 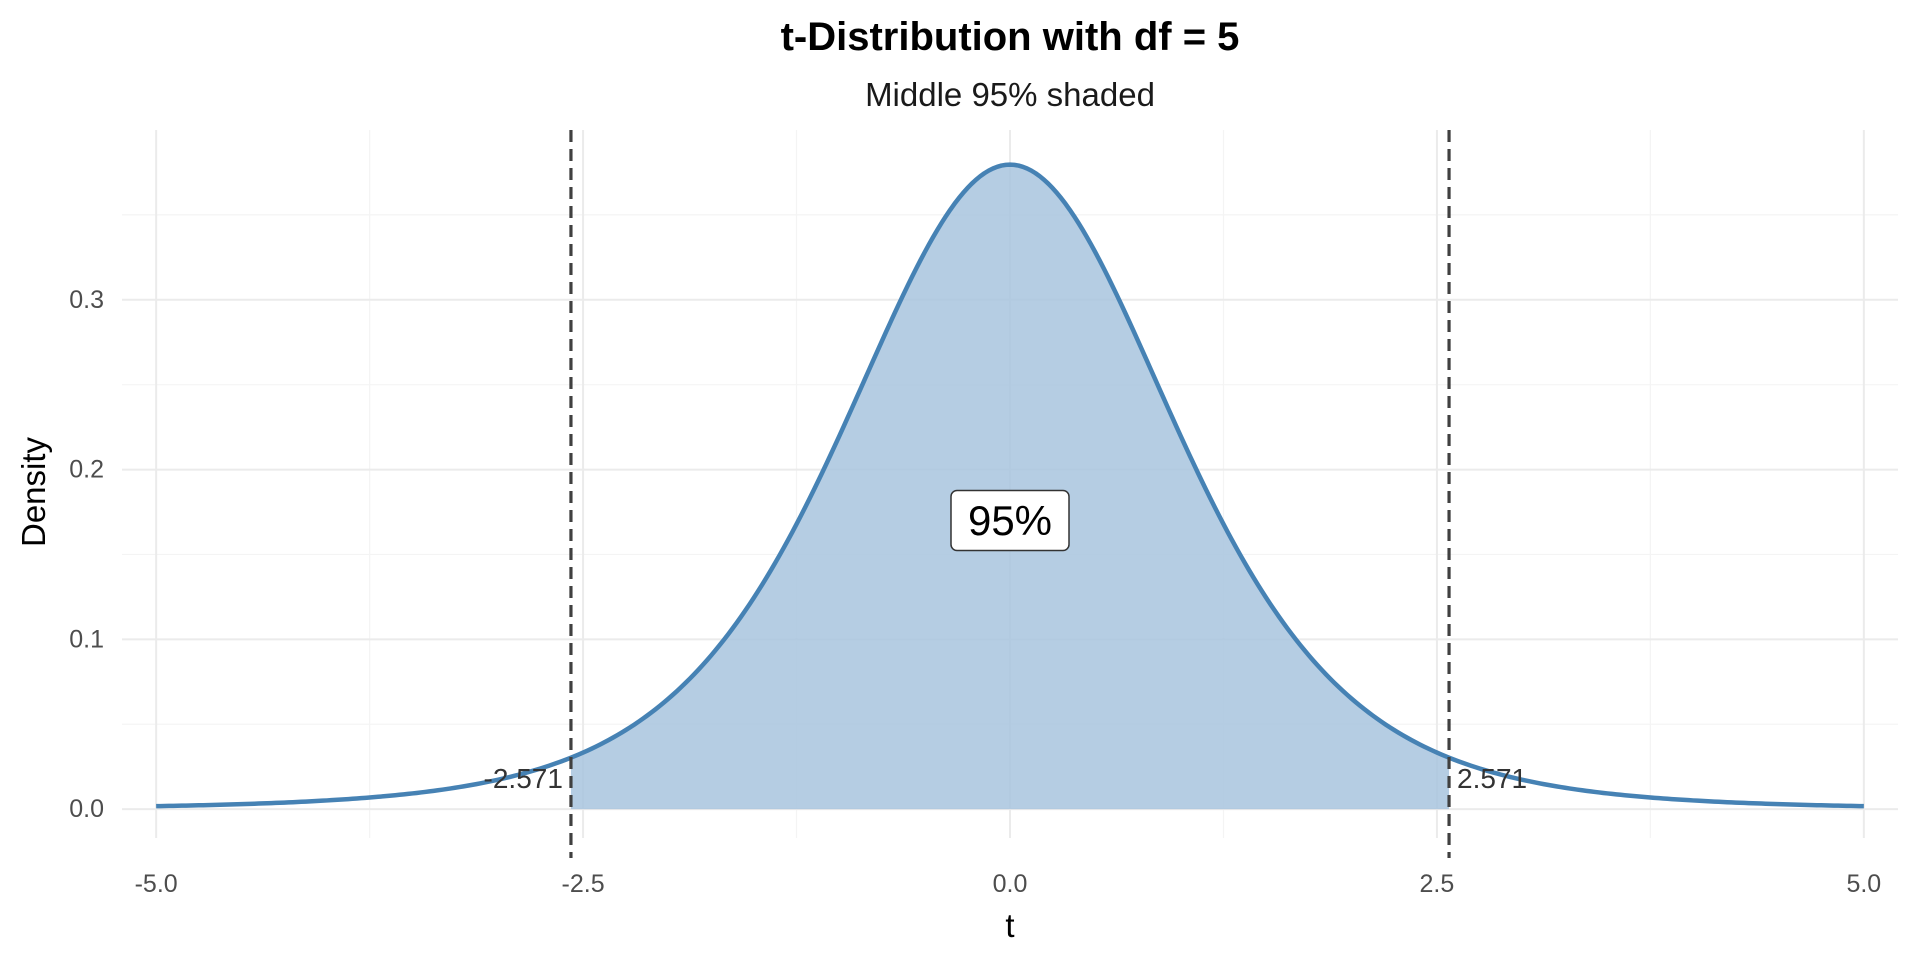 I want to click on y-axis-title: Density, so click(x=33, y=491).